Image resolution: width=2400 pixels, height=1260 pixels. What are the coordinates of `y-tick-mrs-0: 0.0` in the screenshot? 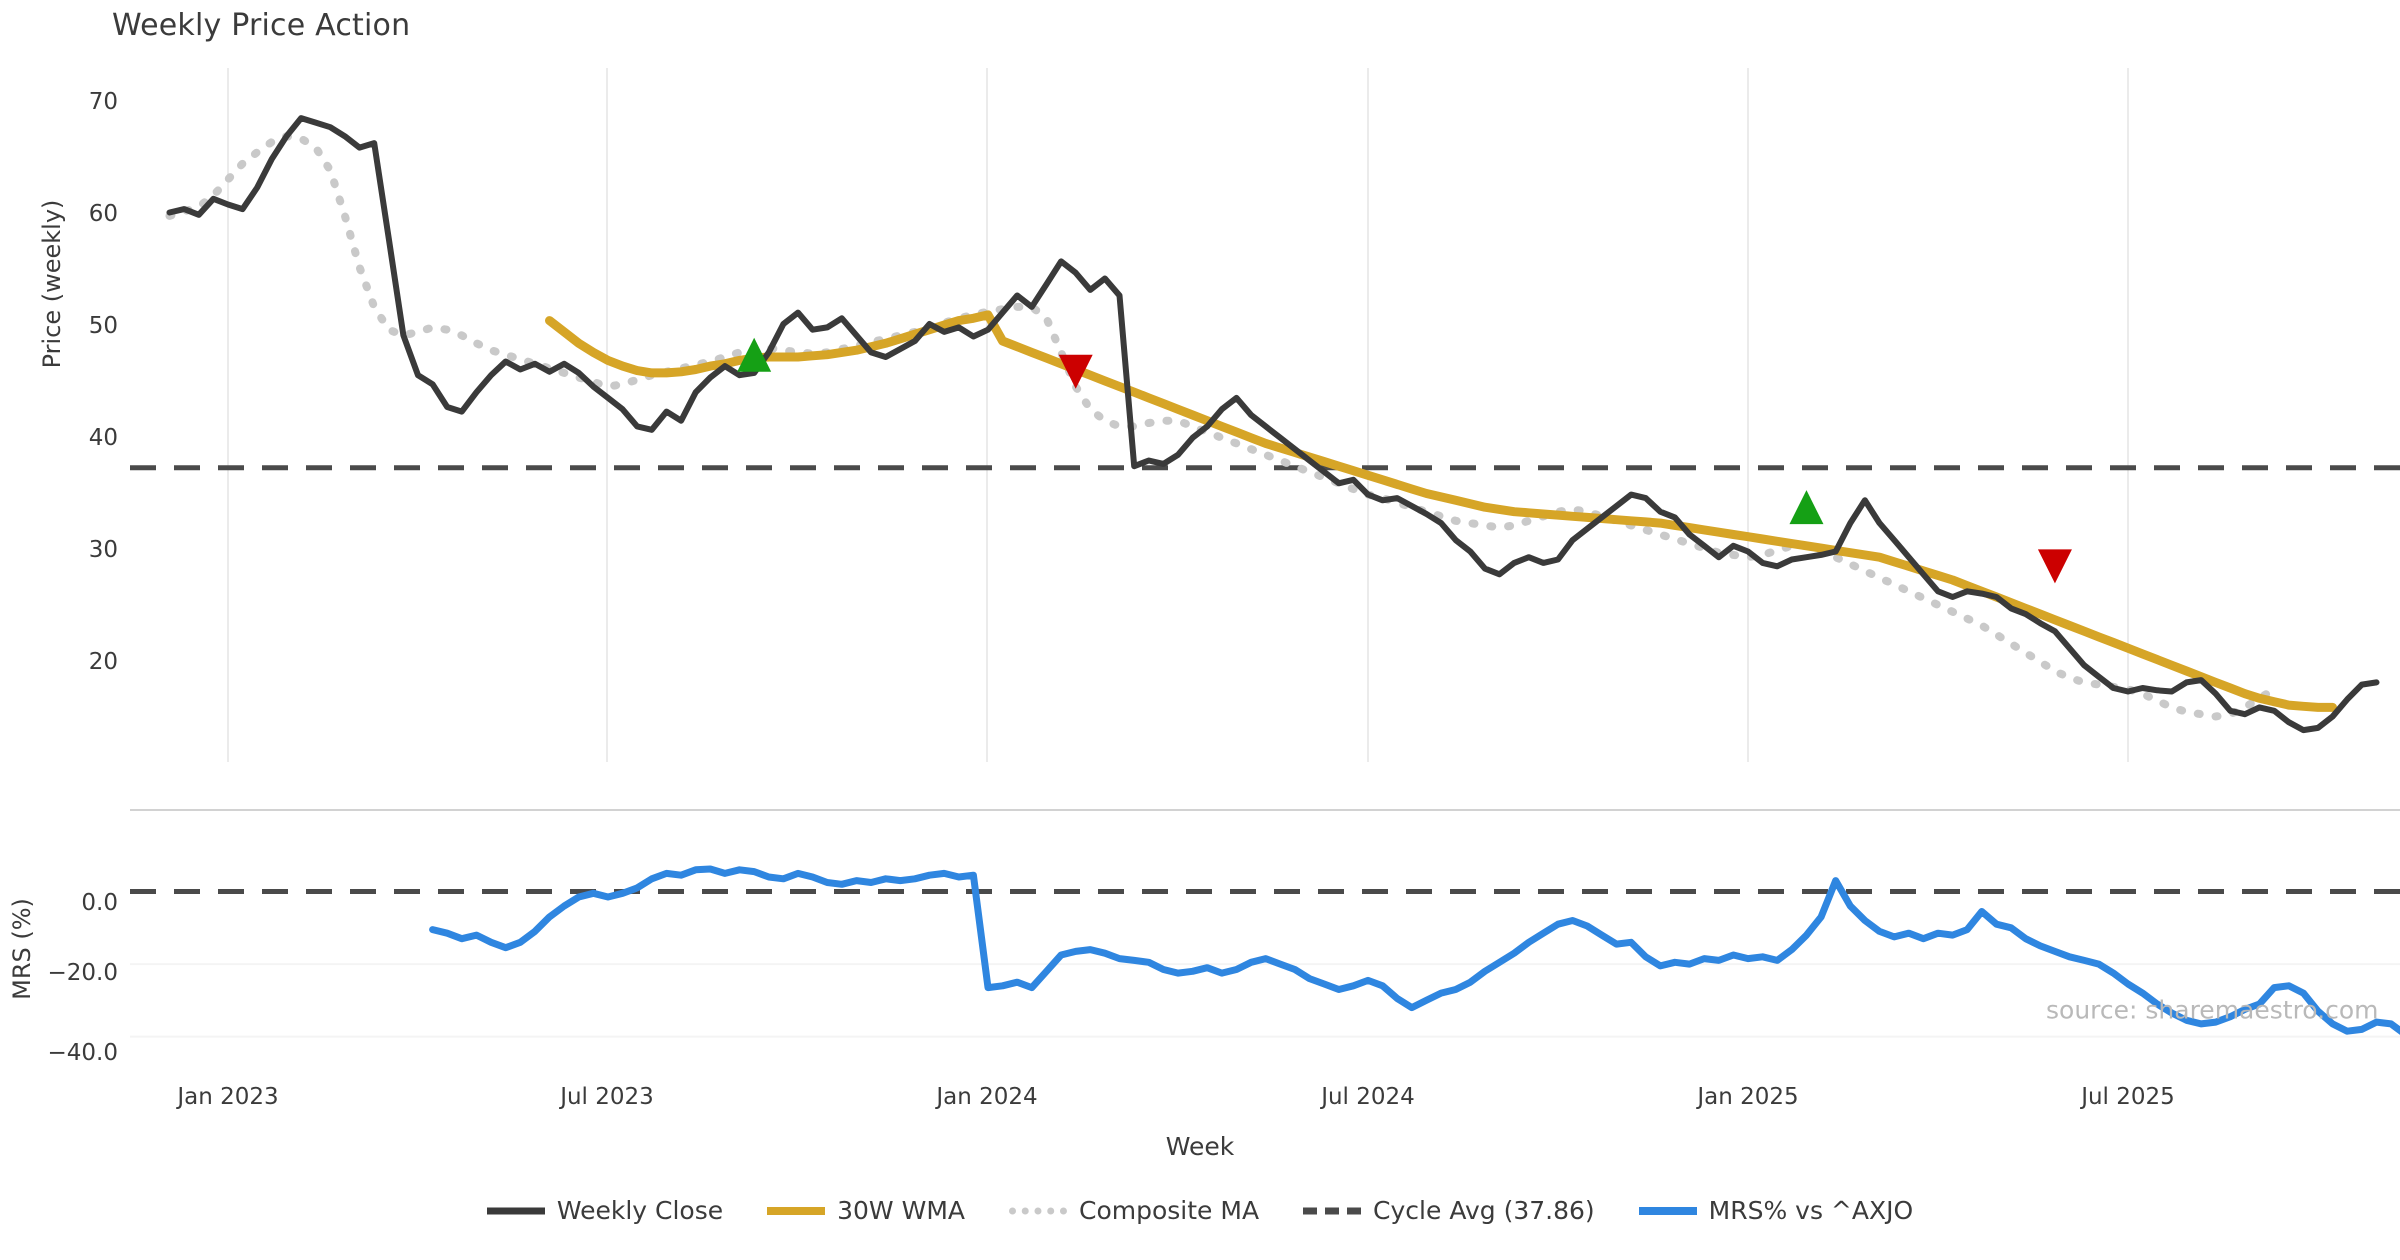 It's located at (99, 903).